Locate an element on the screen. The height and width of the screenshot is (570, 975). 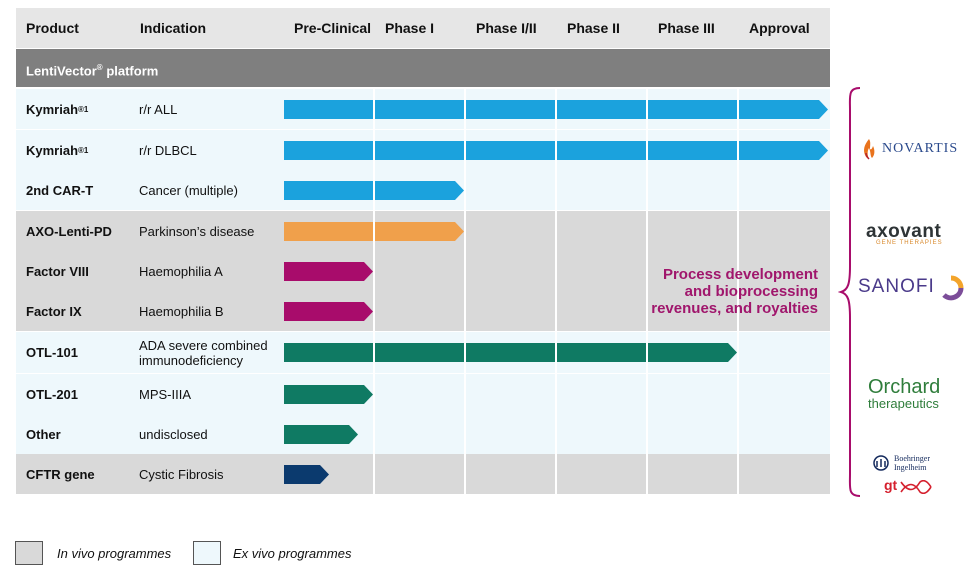
product-name: AXO-Lenti-PD is located at coordinates (69, 231).